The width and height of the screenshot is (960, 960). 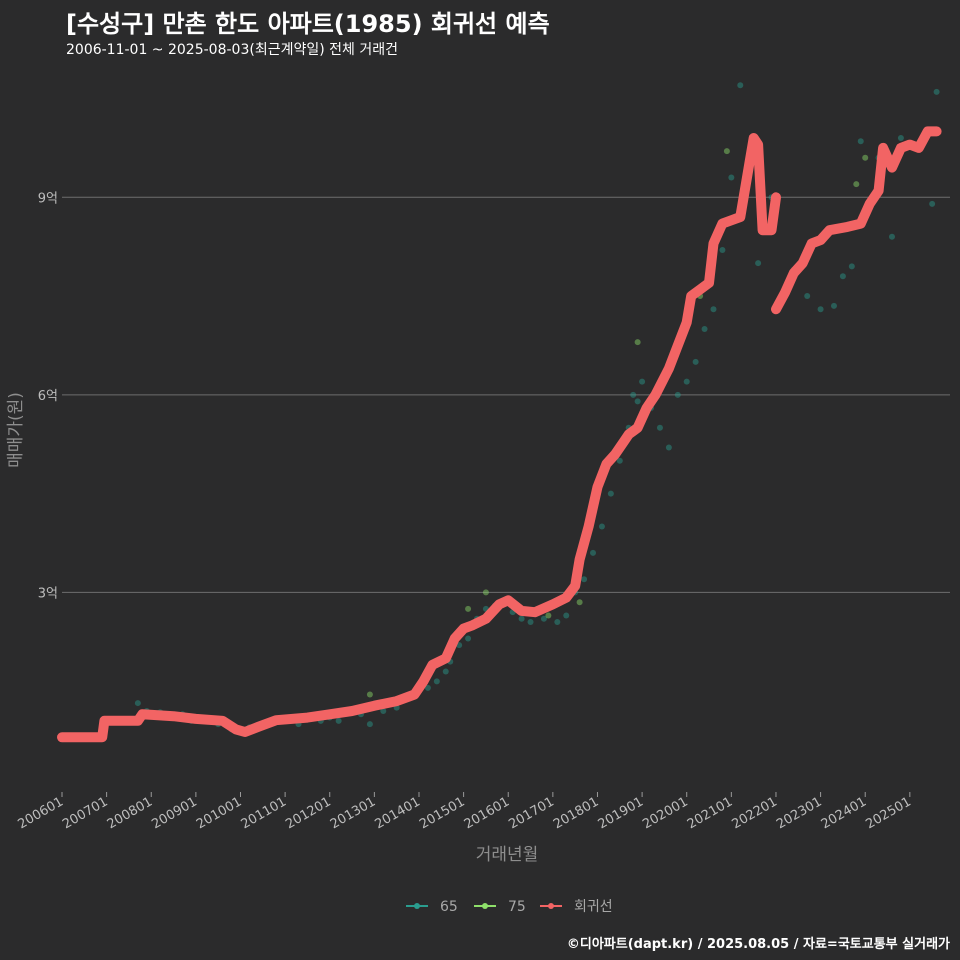 I want to click on chart-title: [수성구] 만촌 한도 아파트(1985) 회귀선 예측, so click(x=308, y=24).